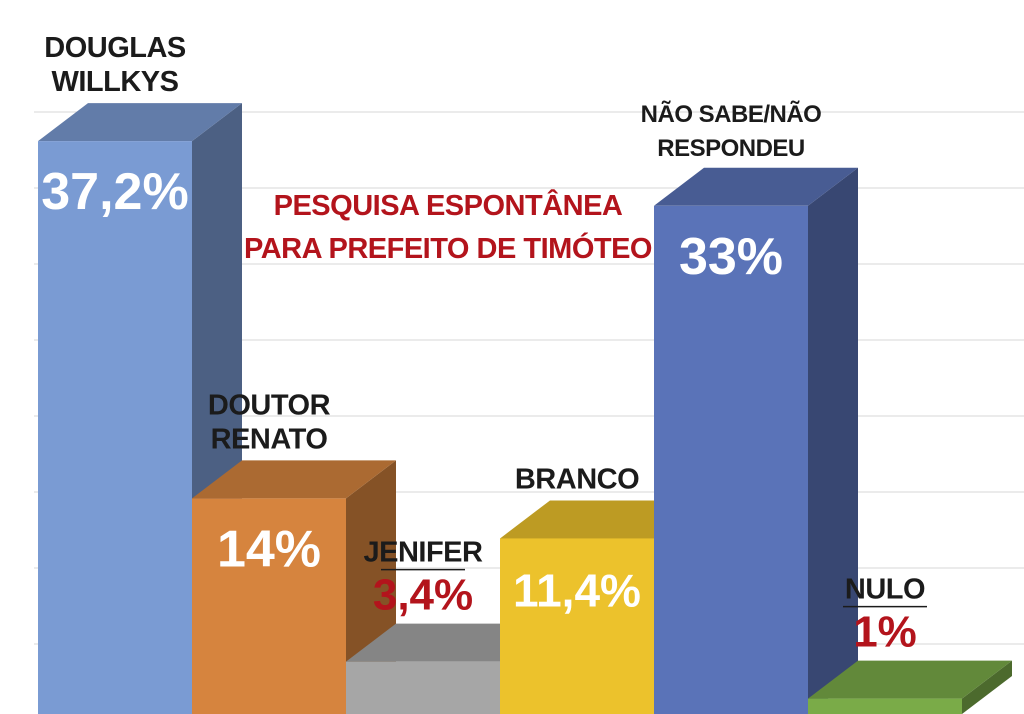 The height and width of the screenshot is (714, 1024). Describe the element at coordinates (731, 148) in the screenshot. I see `bar-name-label: RESPONDEU` at that location.